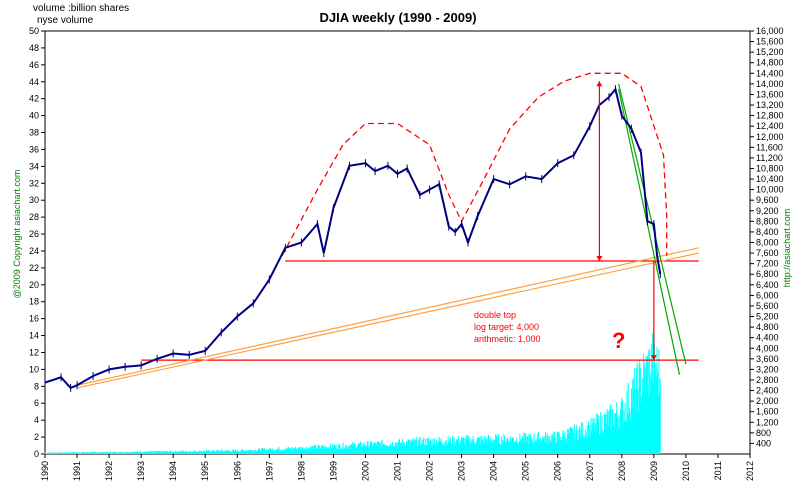 This screenshot has height=492, width=800. What do you see at coordinates (767, 211) in the screenshot?
I see `right-tick-label: 9,200` at bounding box center [767, 211].